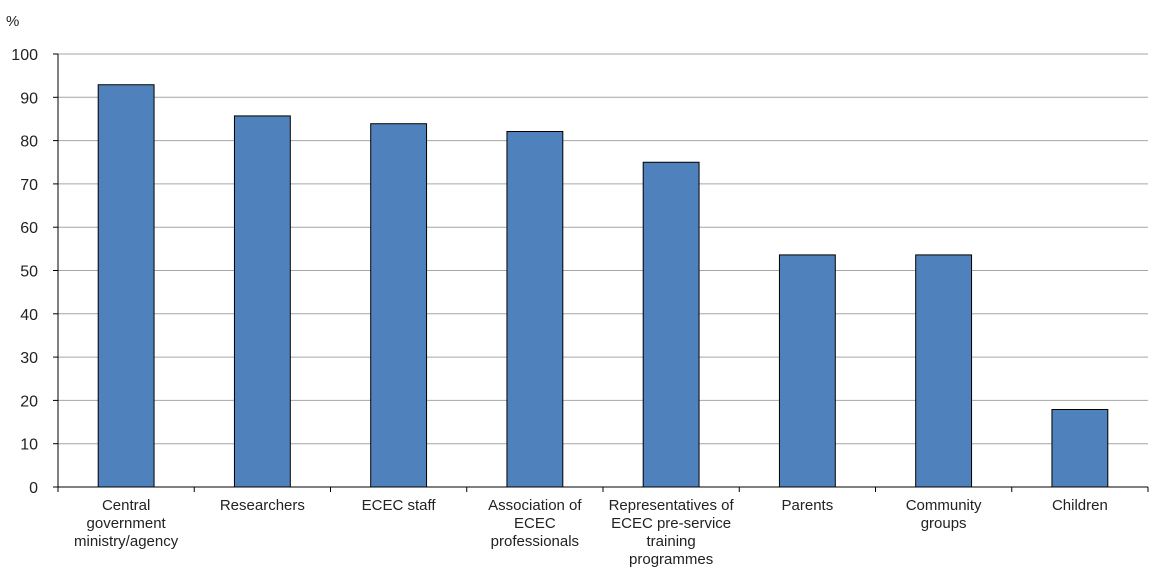  Describe the element at coordinates (262, 505) in the screenshot. I see `x-category-label: Researchers` at that location.